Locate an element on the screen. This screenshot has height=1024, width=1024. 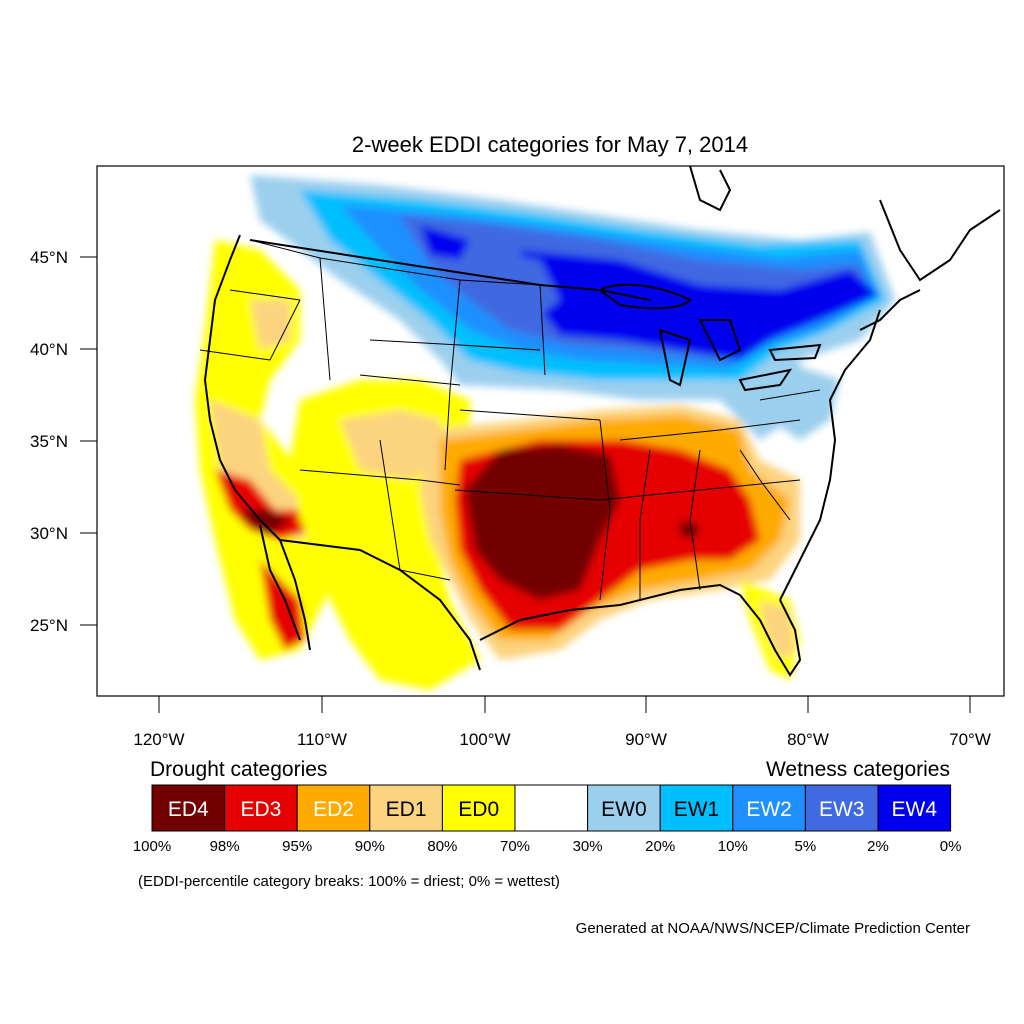
legend-label-ed2: ED2 is located at coordinates (333, 809).